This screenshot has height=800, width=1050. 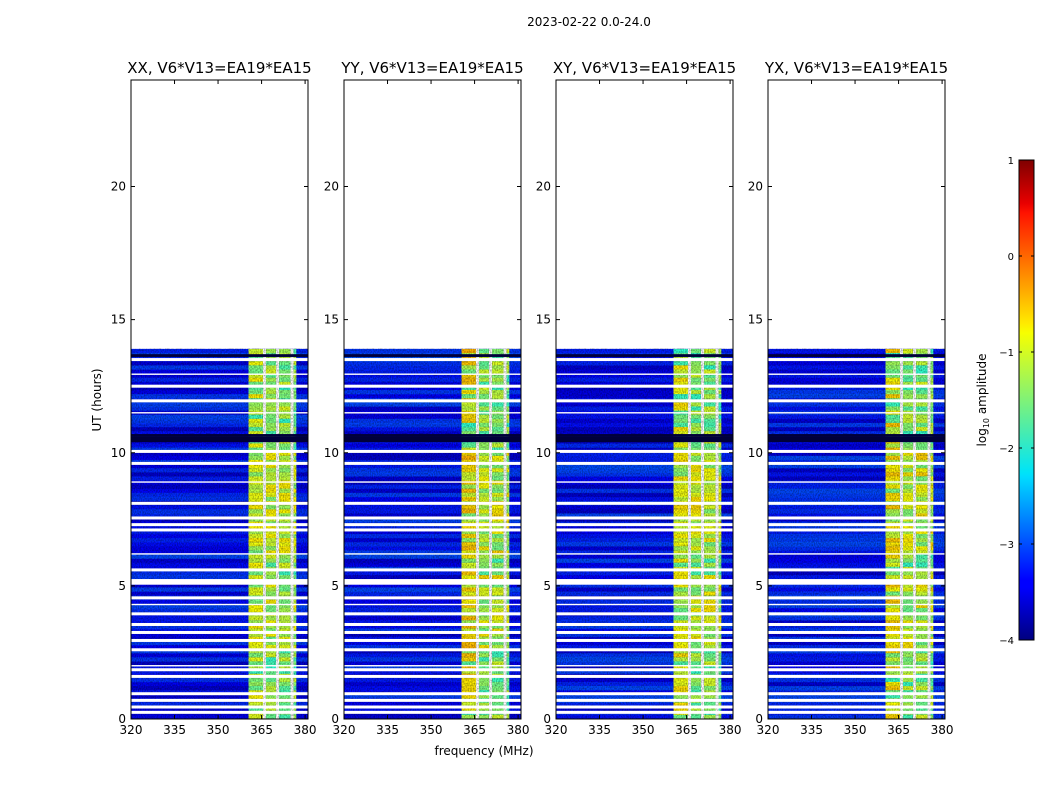 I want to click on y-tick-label: 15, so click(x=118, y=320).